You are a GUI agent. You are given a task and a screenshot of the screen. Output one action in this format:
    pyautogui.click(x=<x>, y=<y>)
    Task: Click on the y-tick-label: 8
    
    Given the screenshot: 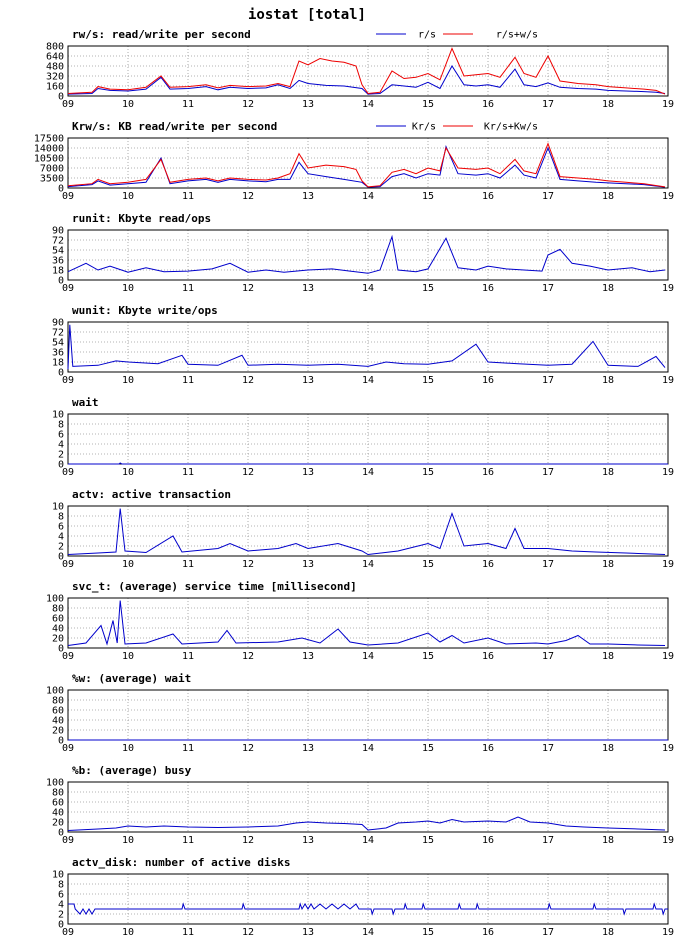 What is the action you would take?
    pyautogui.click(x=61, y=517)
    